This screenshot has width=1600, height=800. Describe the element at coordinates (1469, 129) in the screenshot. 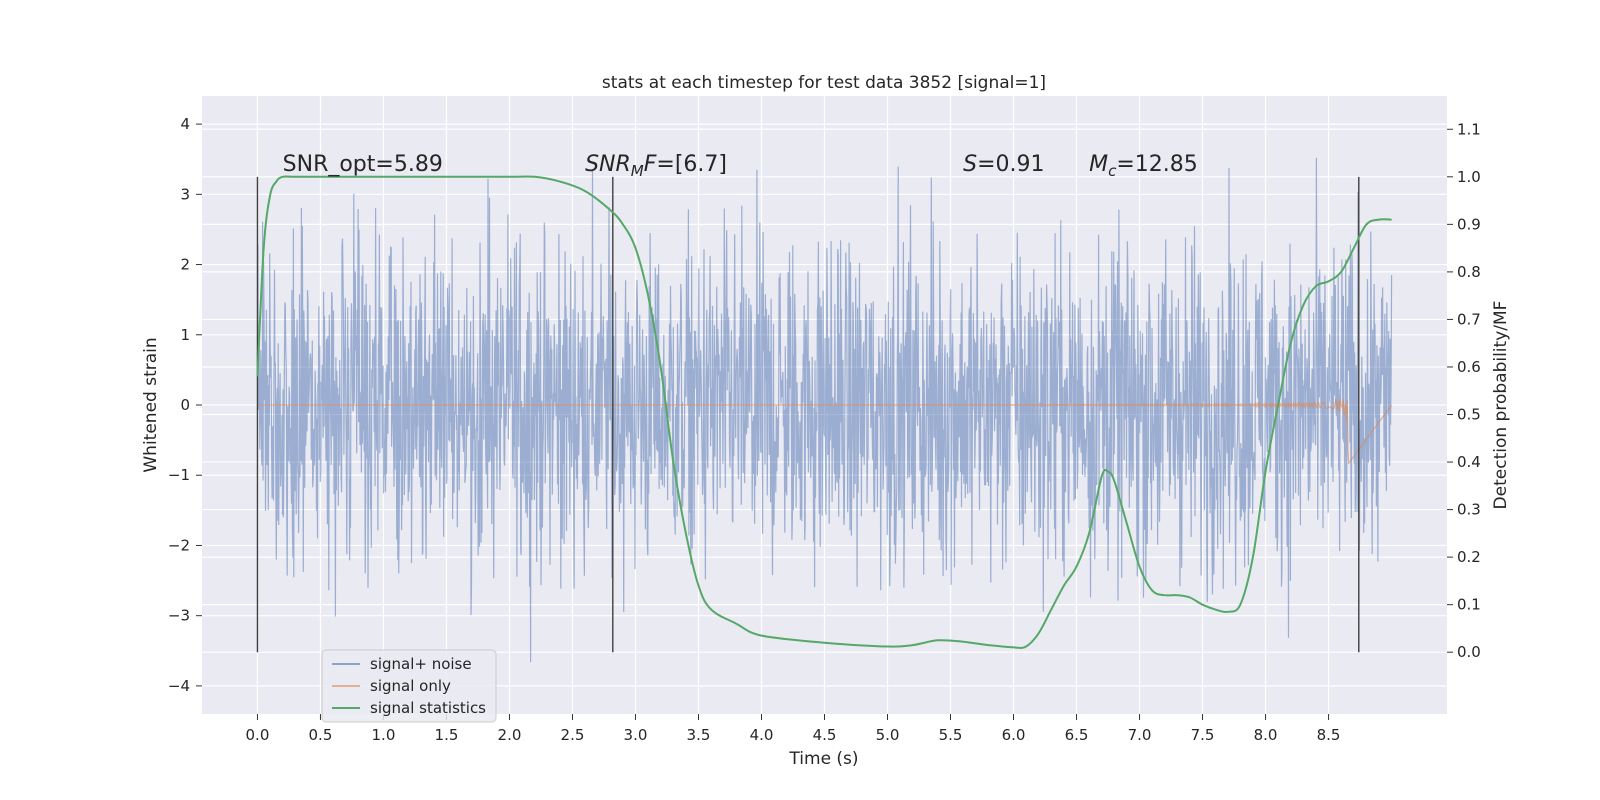

I see `y2-tick-label: 1.1` at that location.